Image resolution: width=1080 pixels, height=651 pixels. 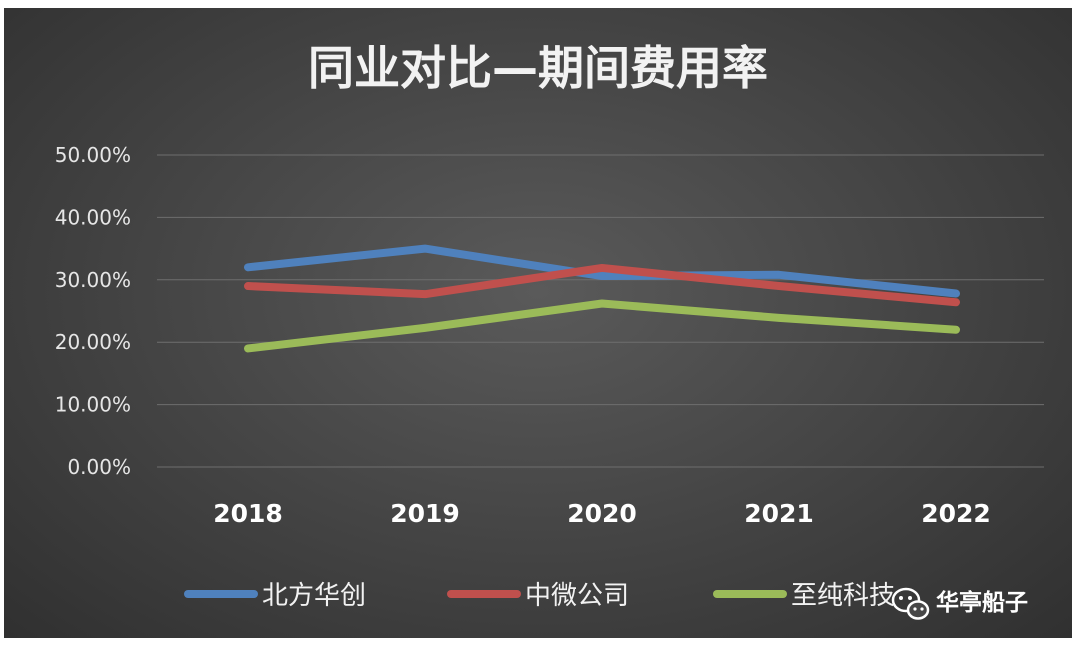 What do you see at coordinates (93, 311) in the screenshot?
I see `y-axis-ticks: 0.00% 10.00% 20.00% 30.00% 40.00% 50.00%` at bounding box center [93, 311].